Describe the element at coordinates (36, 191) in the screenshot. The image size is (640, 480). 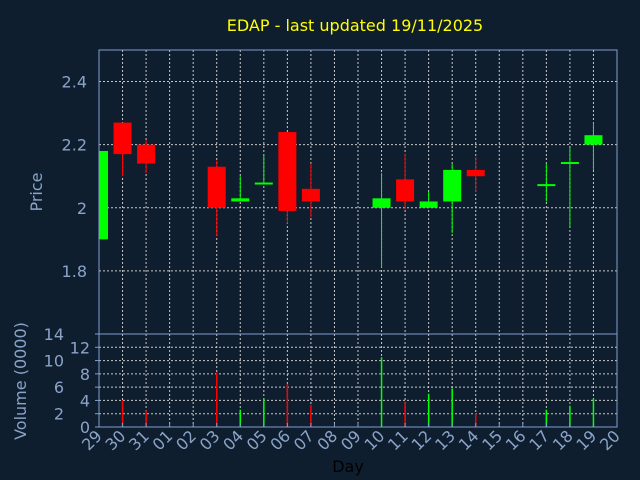
I see `price-axis-label: Price` at that location.